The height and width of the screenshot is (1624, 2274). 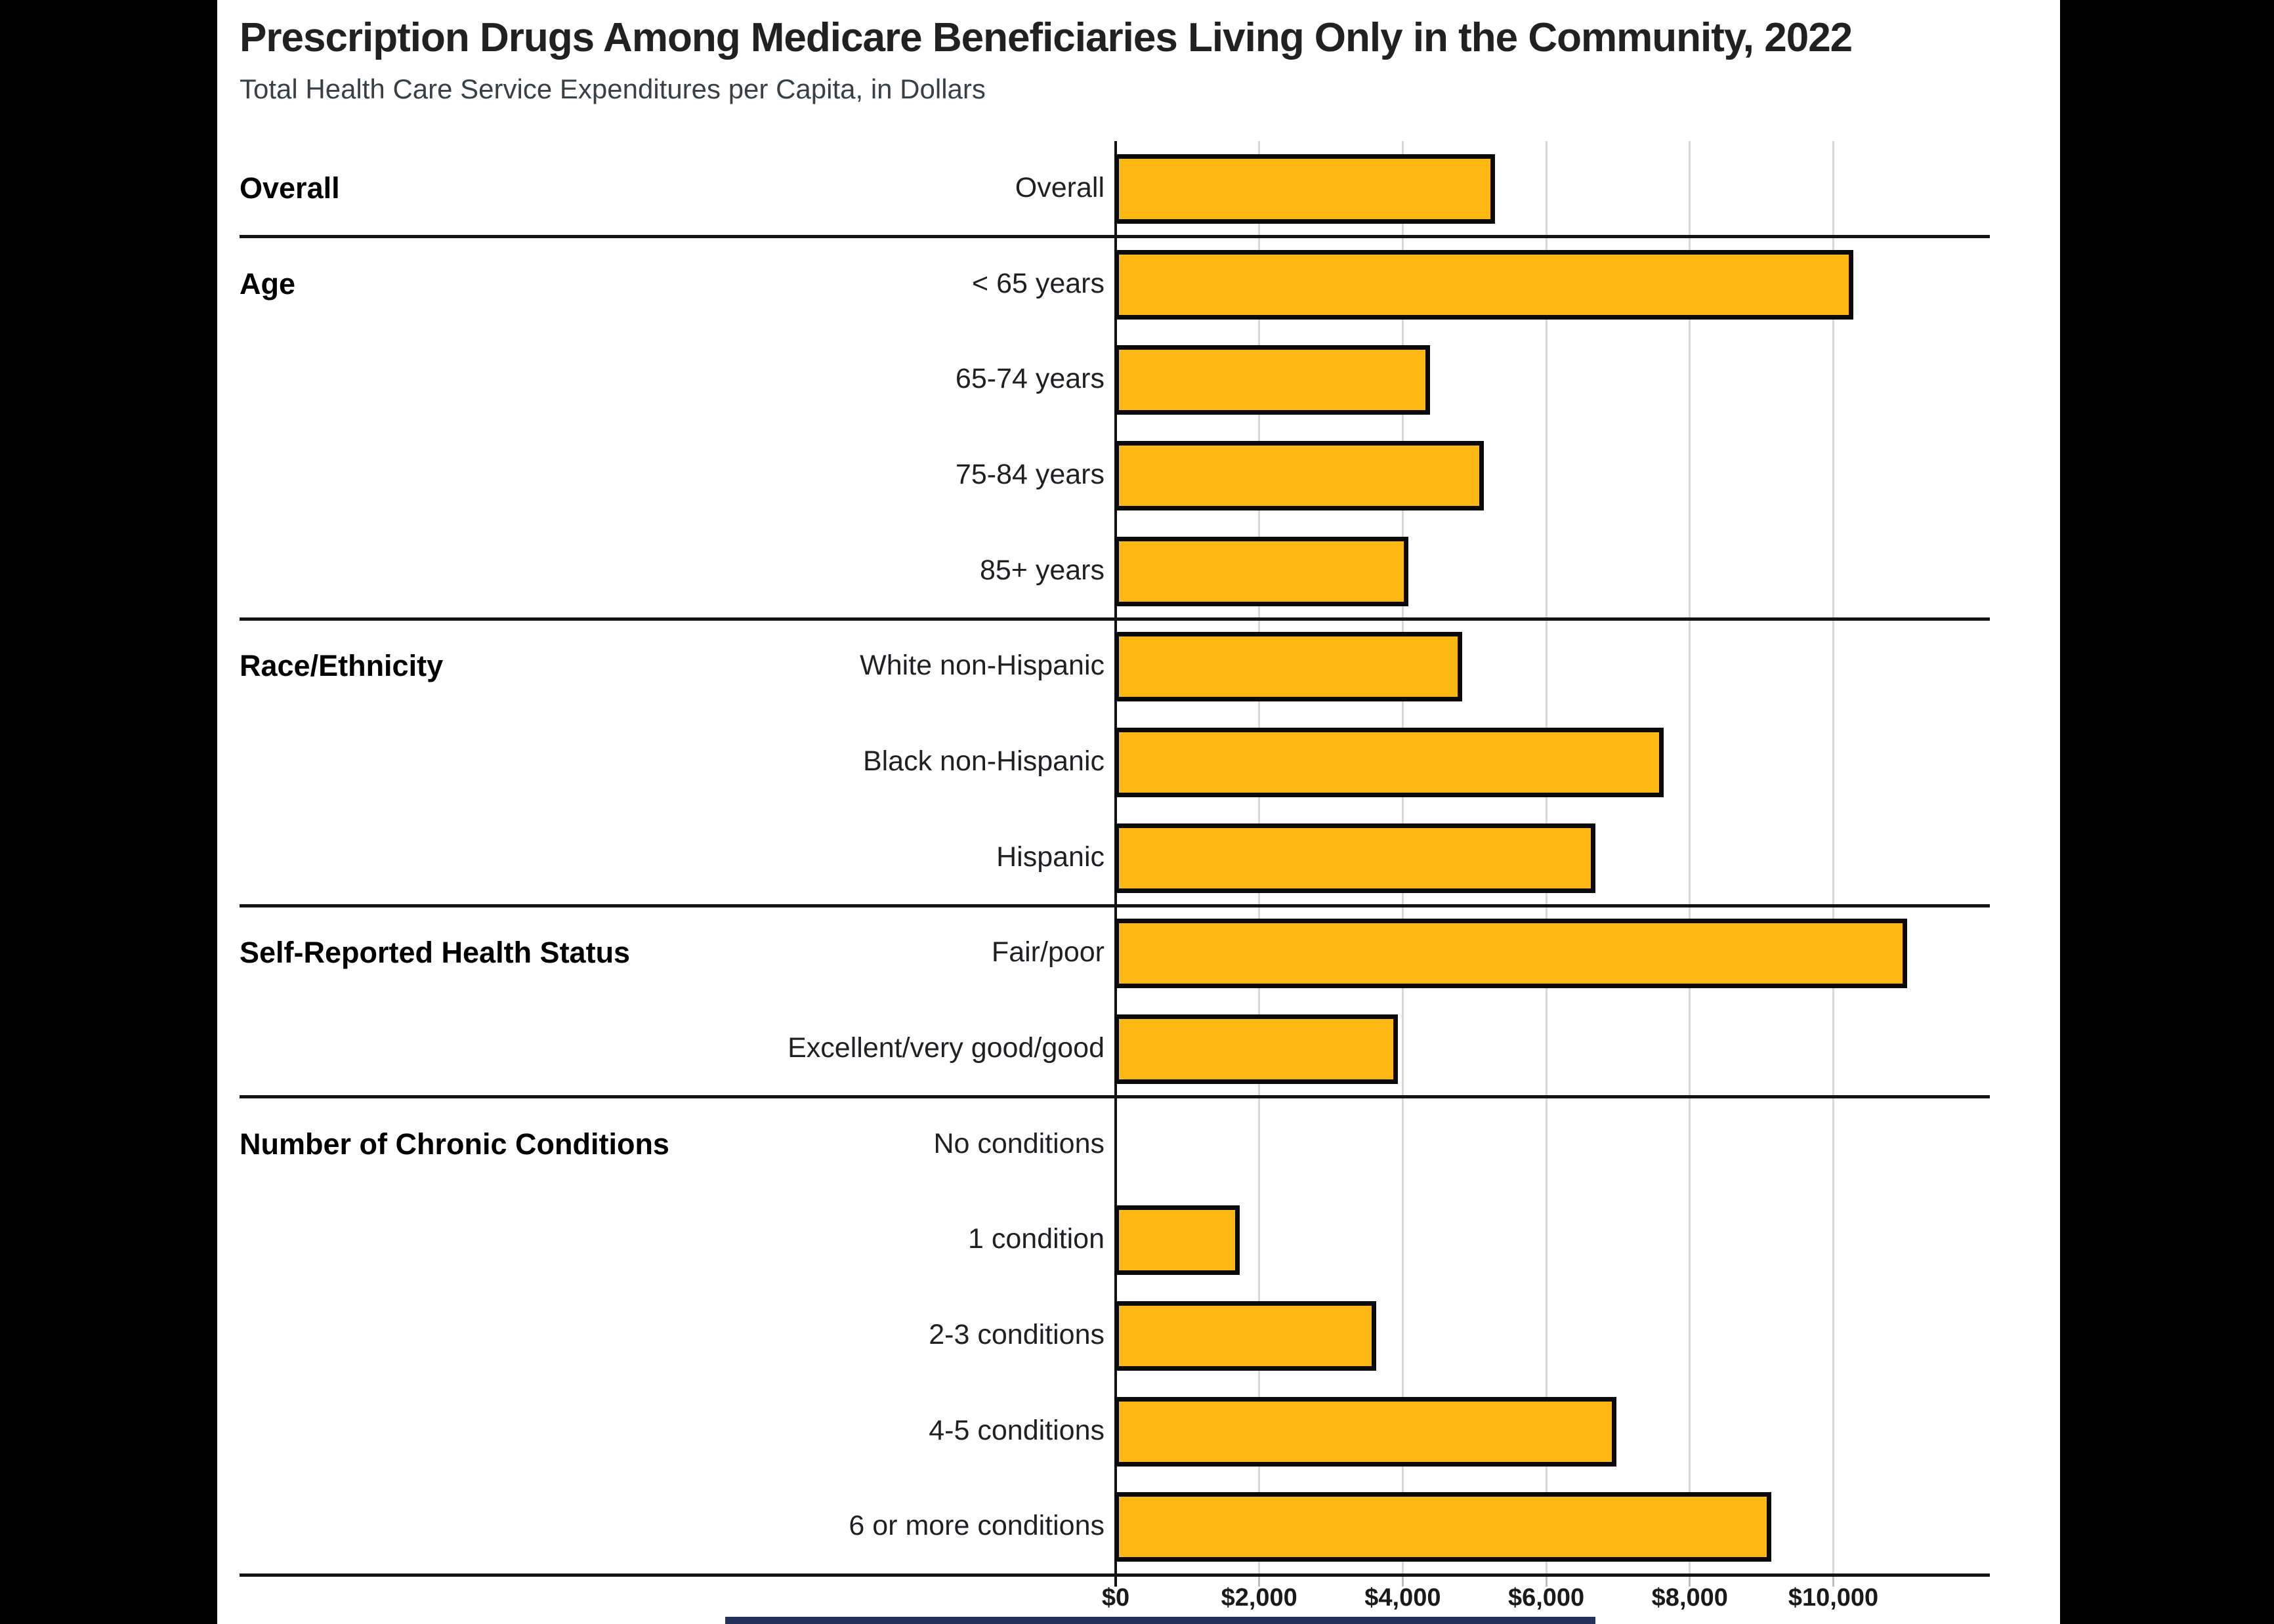 What do you see at coordinates (1048, 952) in the screenshot?
I see `row-label: Fair/poor` at bounding box center [1048, 952].